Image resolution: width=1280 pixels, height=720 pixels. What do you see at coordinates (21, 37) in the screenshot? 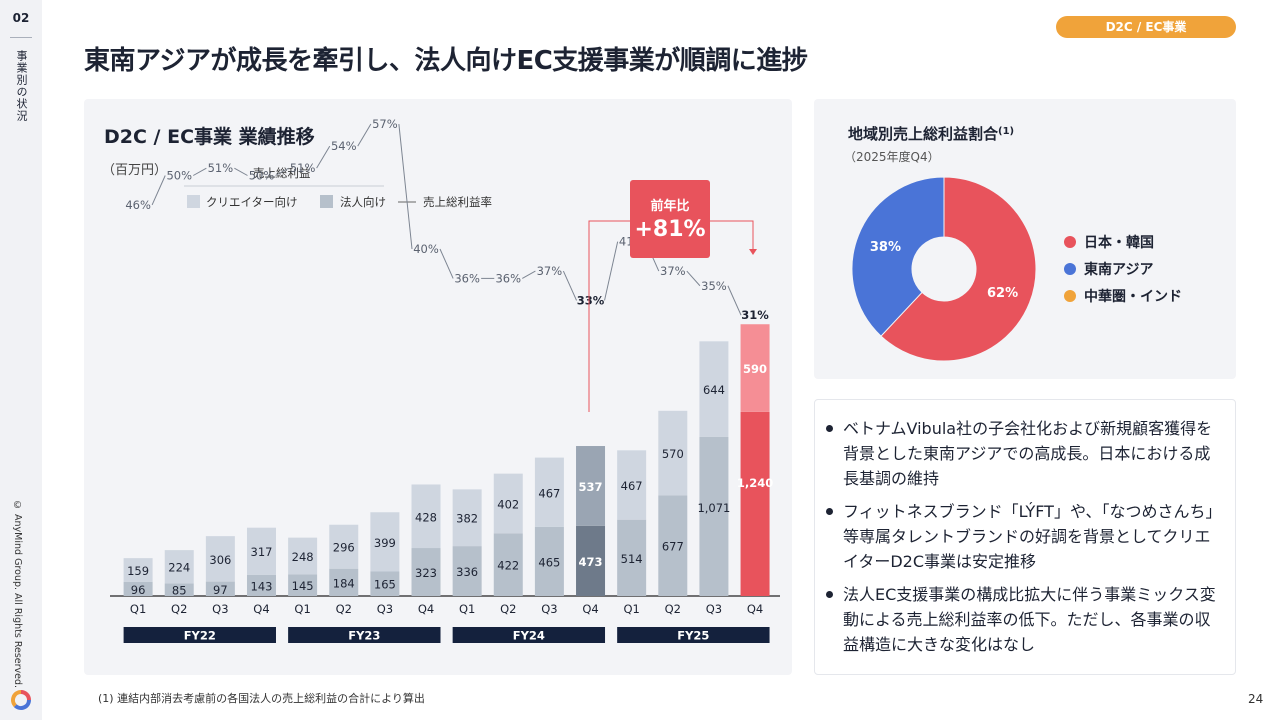
I see `sidebar-divider` at bounding box center [21, 37].